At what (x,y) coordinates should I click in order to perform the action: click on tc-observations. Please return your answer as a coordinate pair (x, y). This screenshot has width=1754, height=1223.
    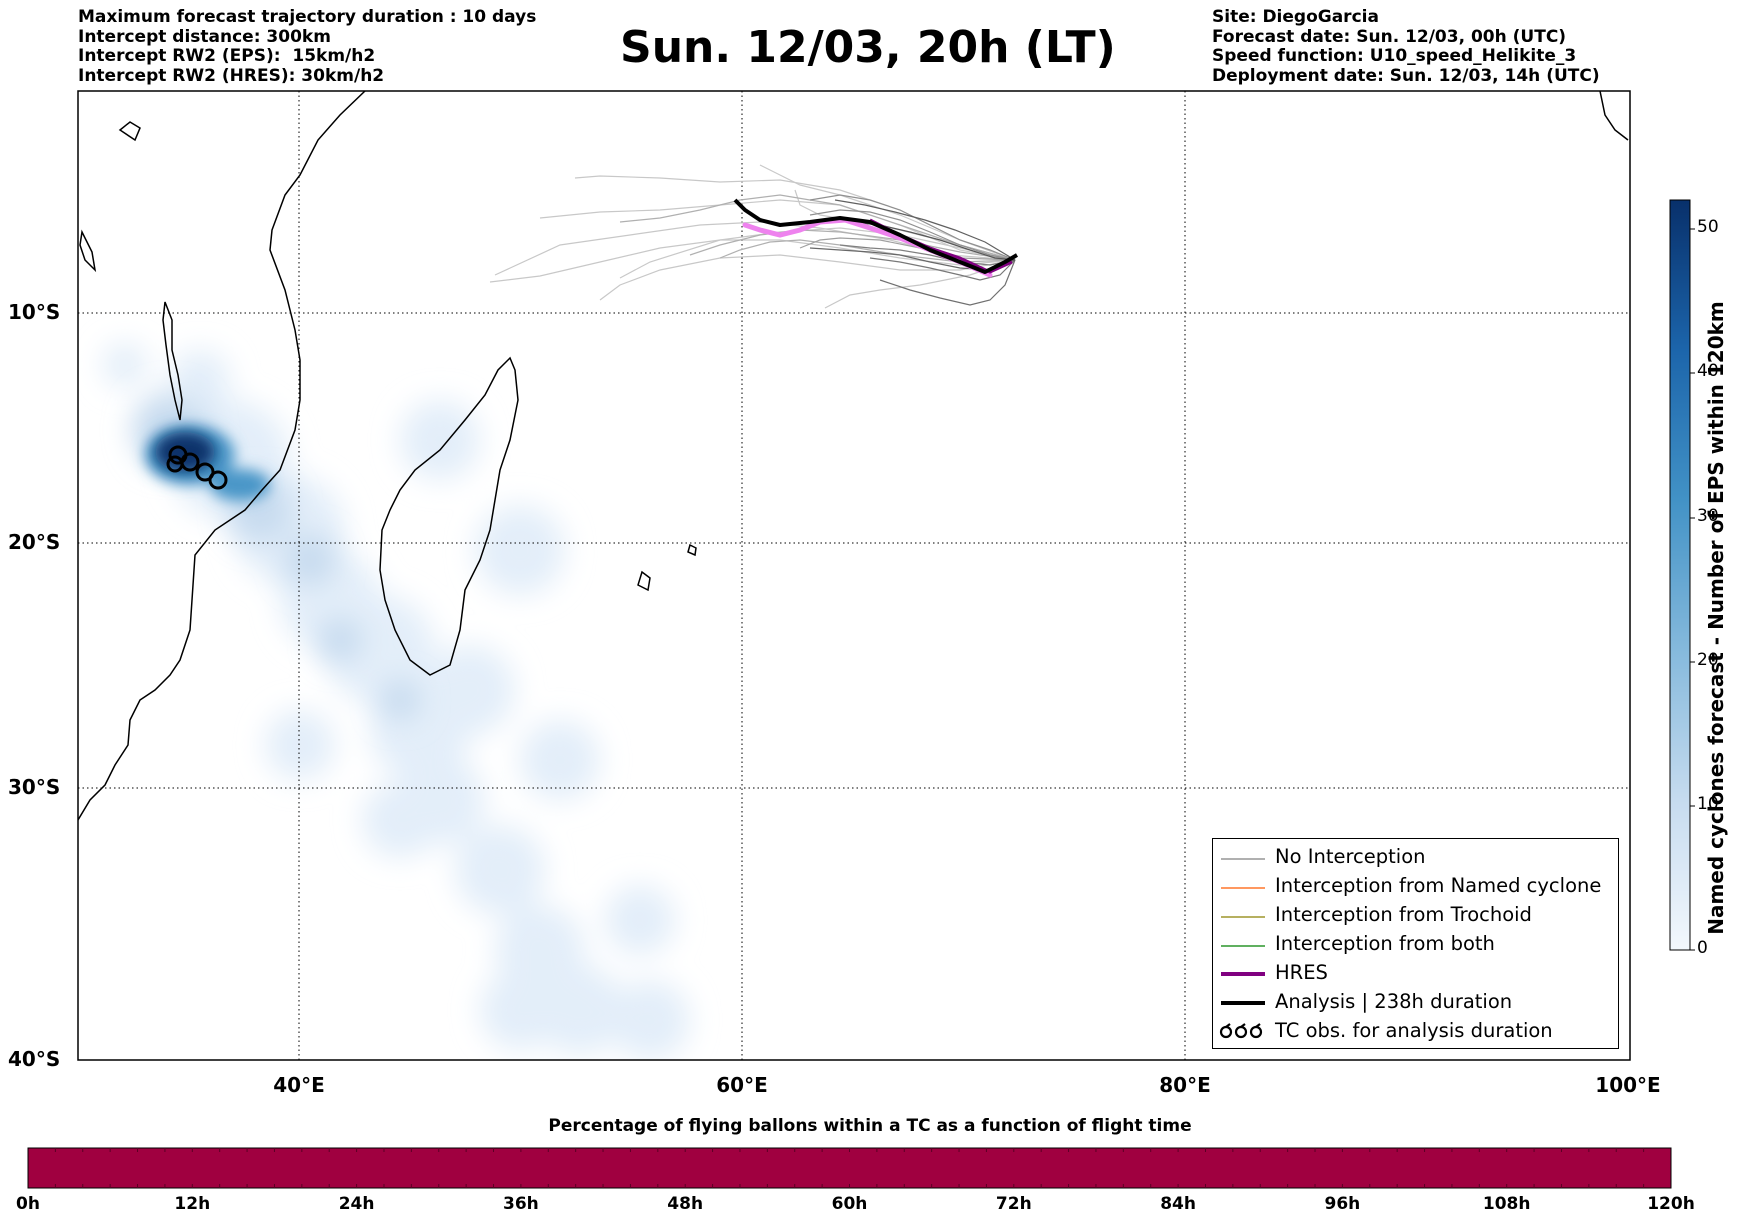
    Looking at the image, I should click on (197, 467).